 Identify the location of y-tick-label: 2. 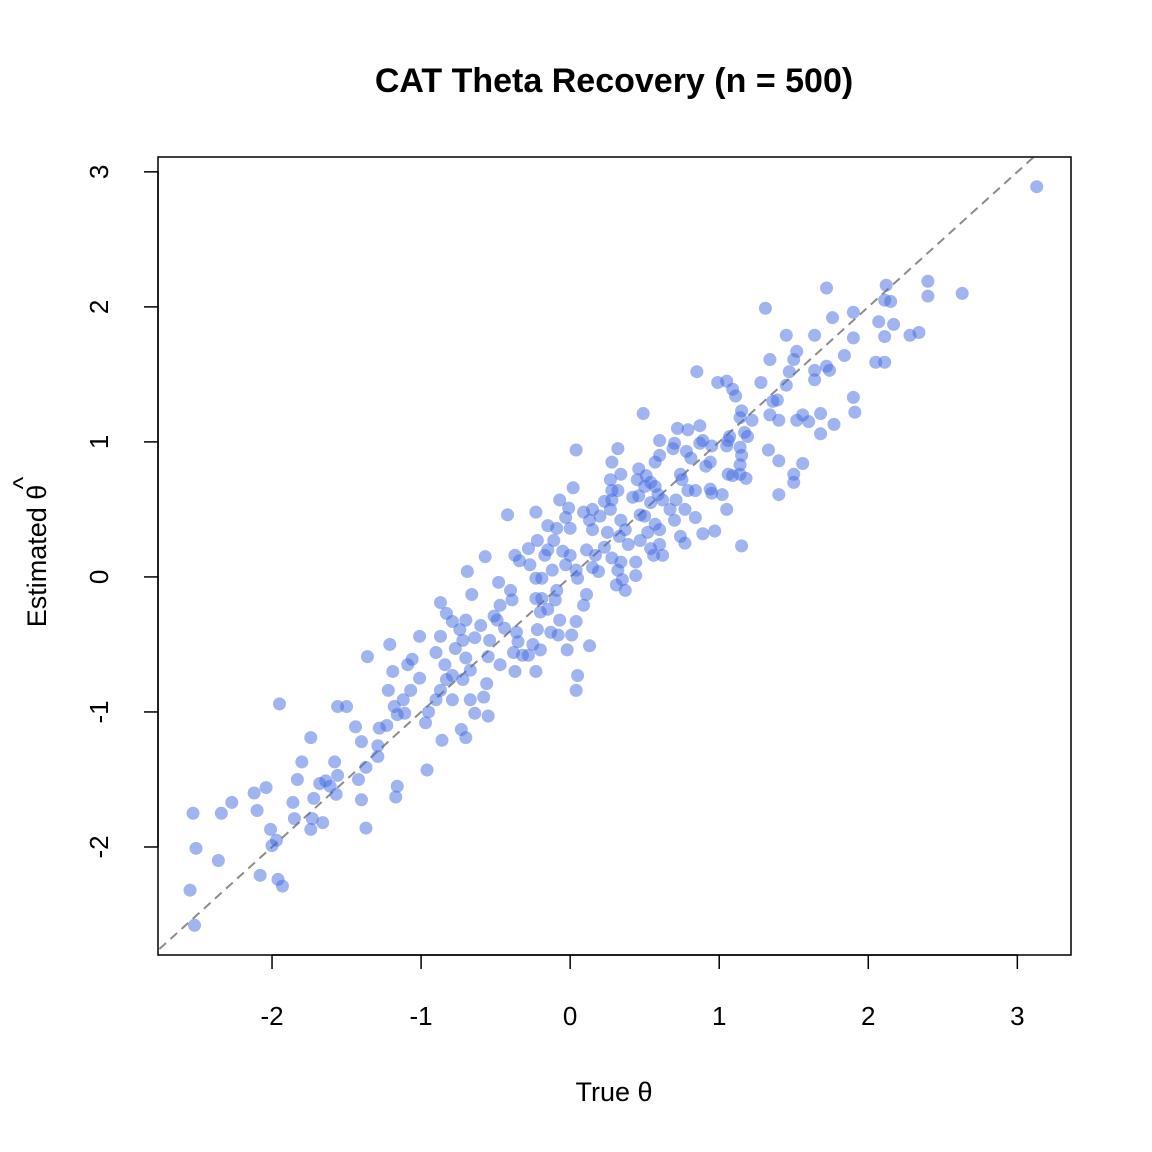
(99, 307).